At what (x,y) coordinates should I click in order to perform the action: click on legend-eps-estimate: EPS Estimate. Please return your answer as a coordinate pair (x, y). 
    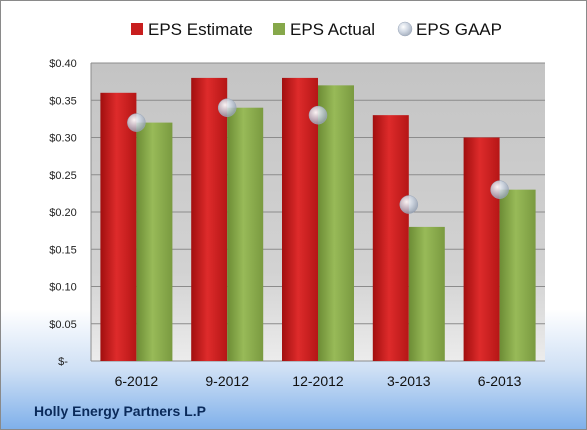
    Looking at the image, I should click on (192, 29).